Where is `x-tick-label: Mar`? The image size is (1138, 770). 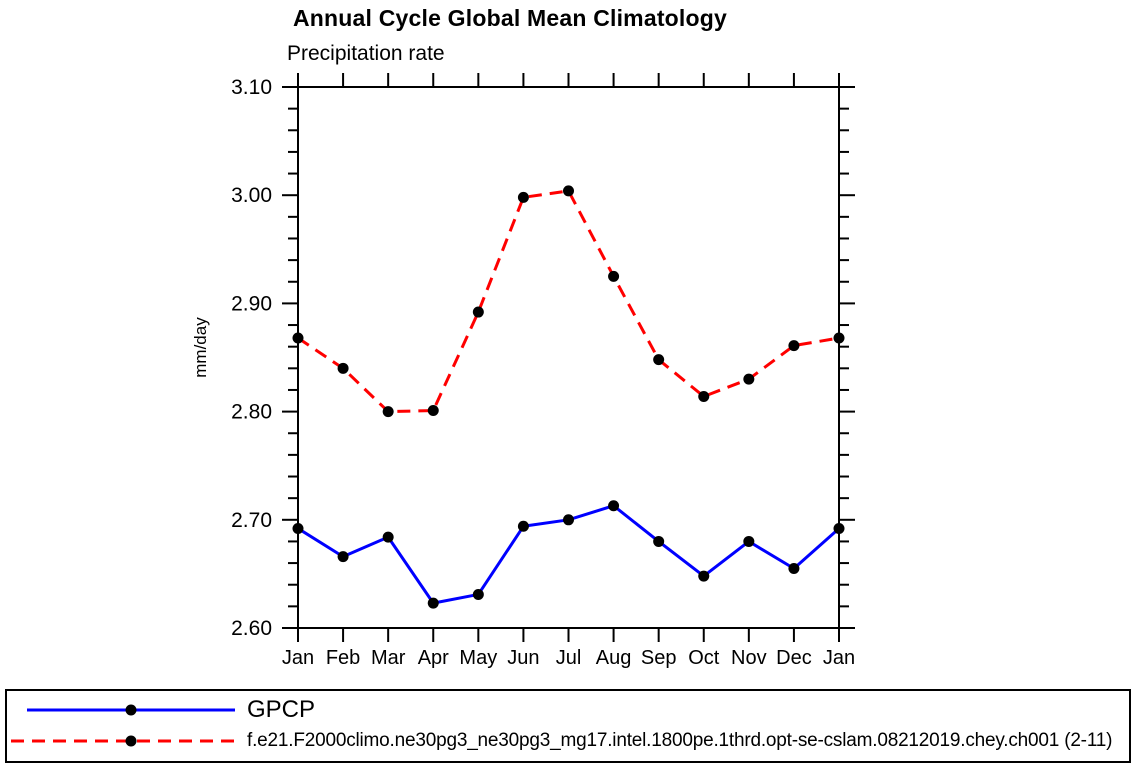 x-tick-label: Mar is located at coordinates (388, 658).